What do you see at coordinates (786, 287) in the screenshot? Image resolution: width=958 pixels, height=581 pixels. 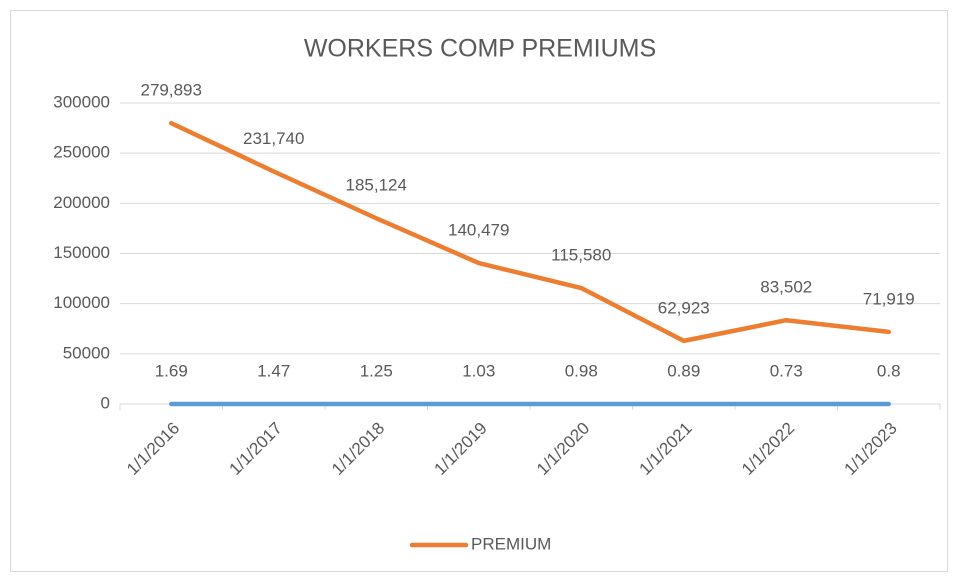 I see `data-label: 83,502` at bounding box center [786, 287].